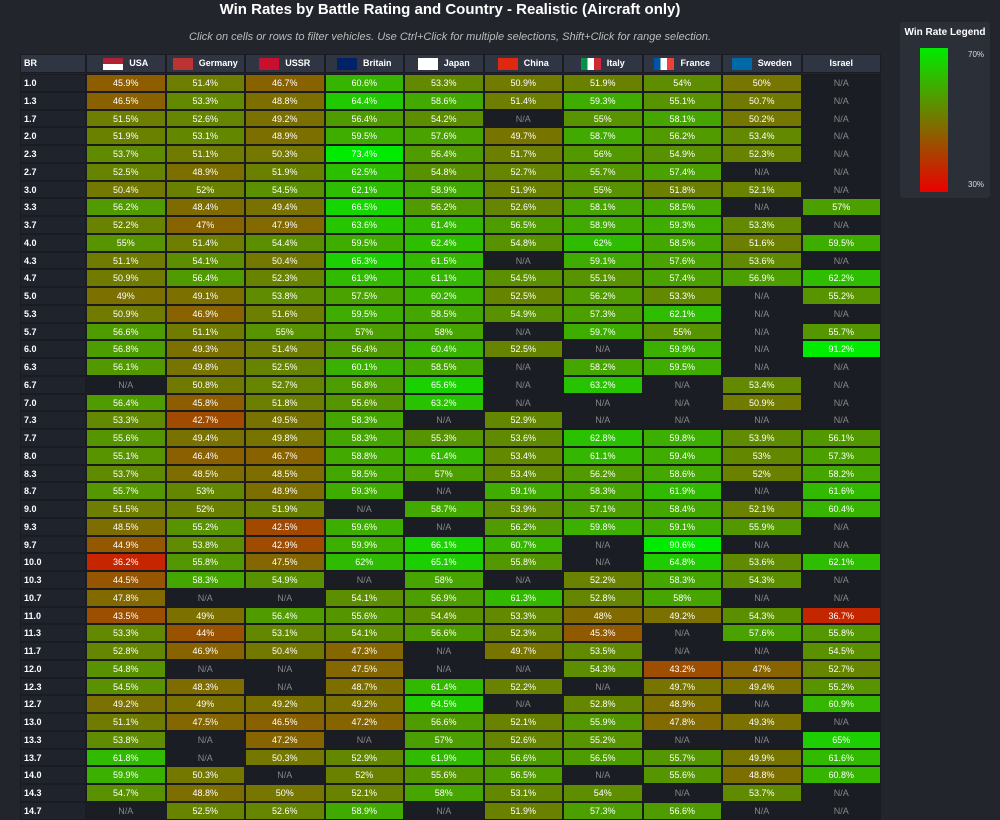 The height and width of the screenshot is (820, 1000). What do you see at coordinates (53, 597) in the screenshot?
I see `row-header: 10.7` at bounding box center [53, 597].